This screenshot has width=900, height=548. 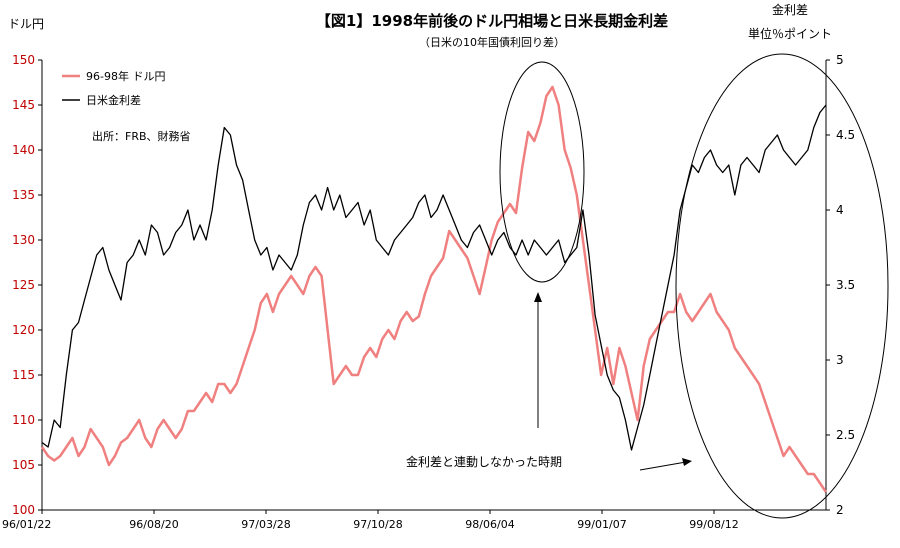 I want to click on annotation-arrow-up-head, so click(x=538, y=297).